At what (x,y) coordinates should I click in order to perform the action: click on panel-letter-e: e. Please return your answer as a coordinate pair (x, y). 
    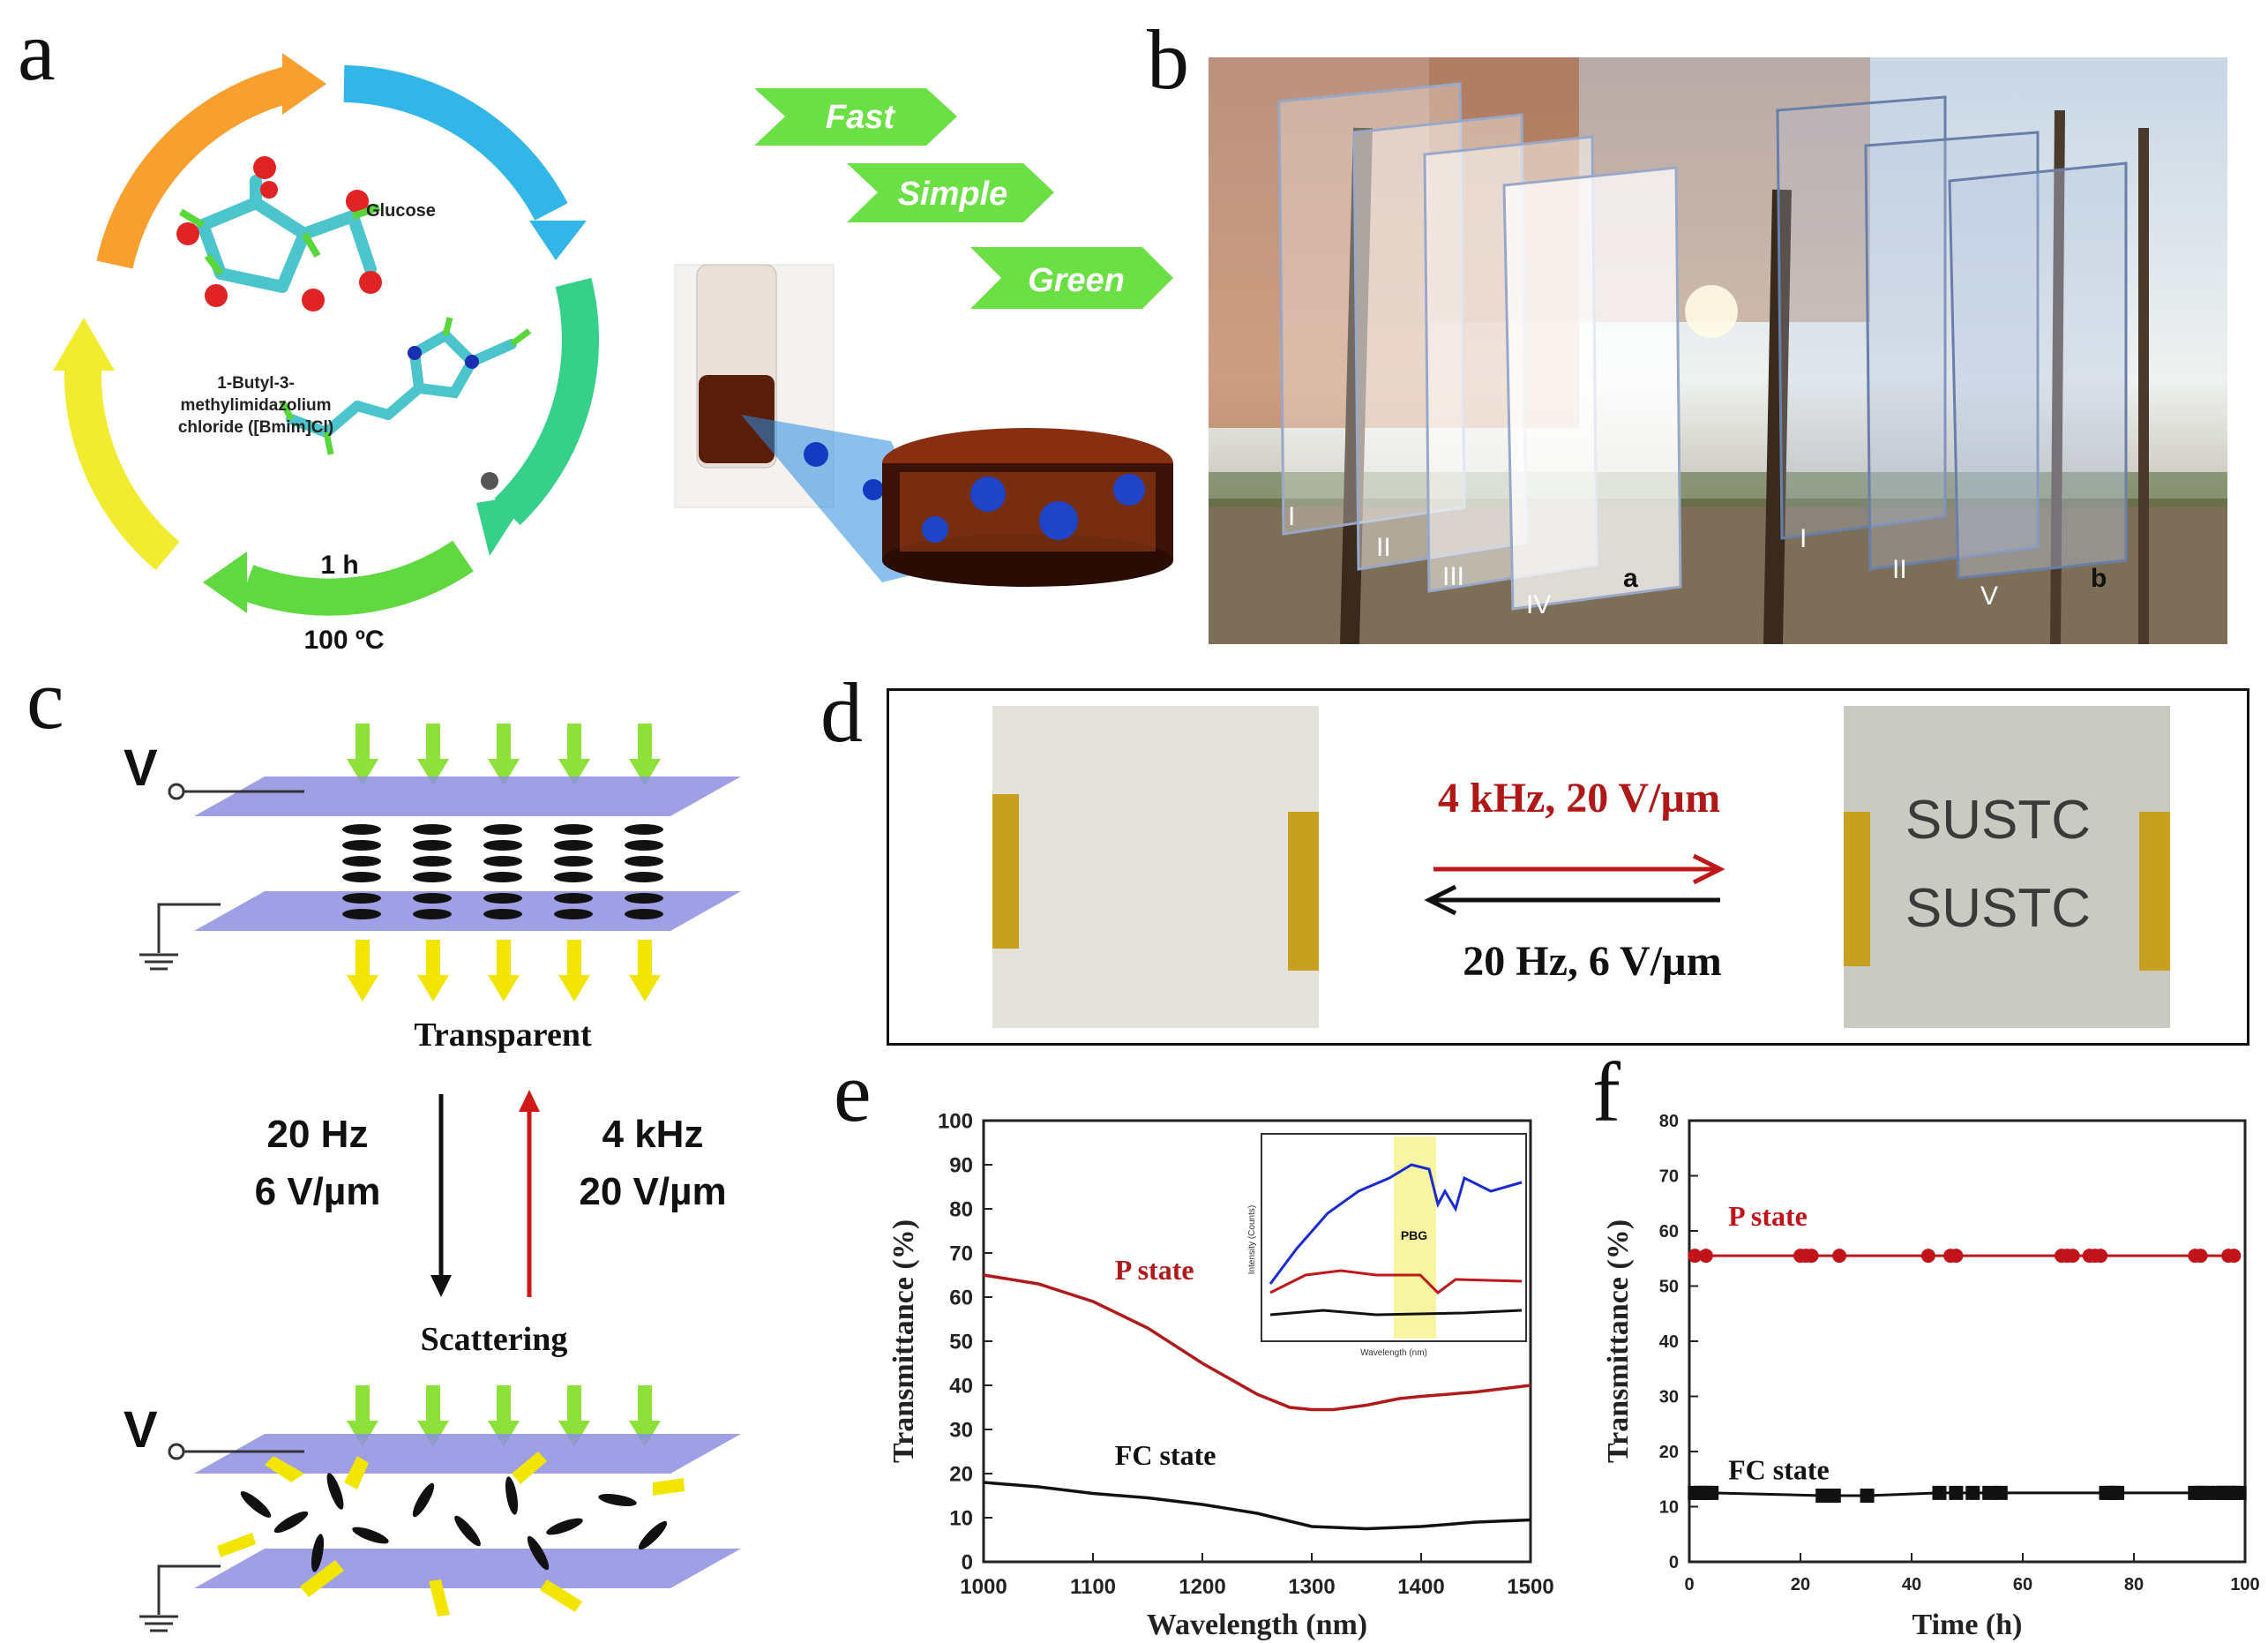
    Looking at the image, I should click on (853, 1092).